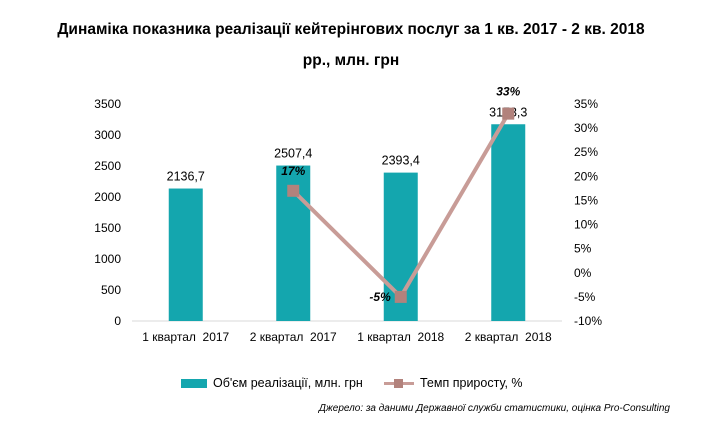 The width and height of the screenshot is (702, 423). Describe the element at coordinates (380, 297) in the screenshot. I see `growth-value-label: -5%` at that location.